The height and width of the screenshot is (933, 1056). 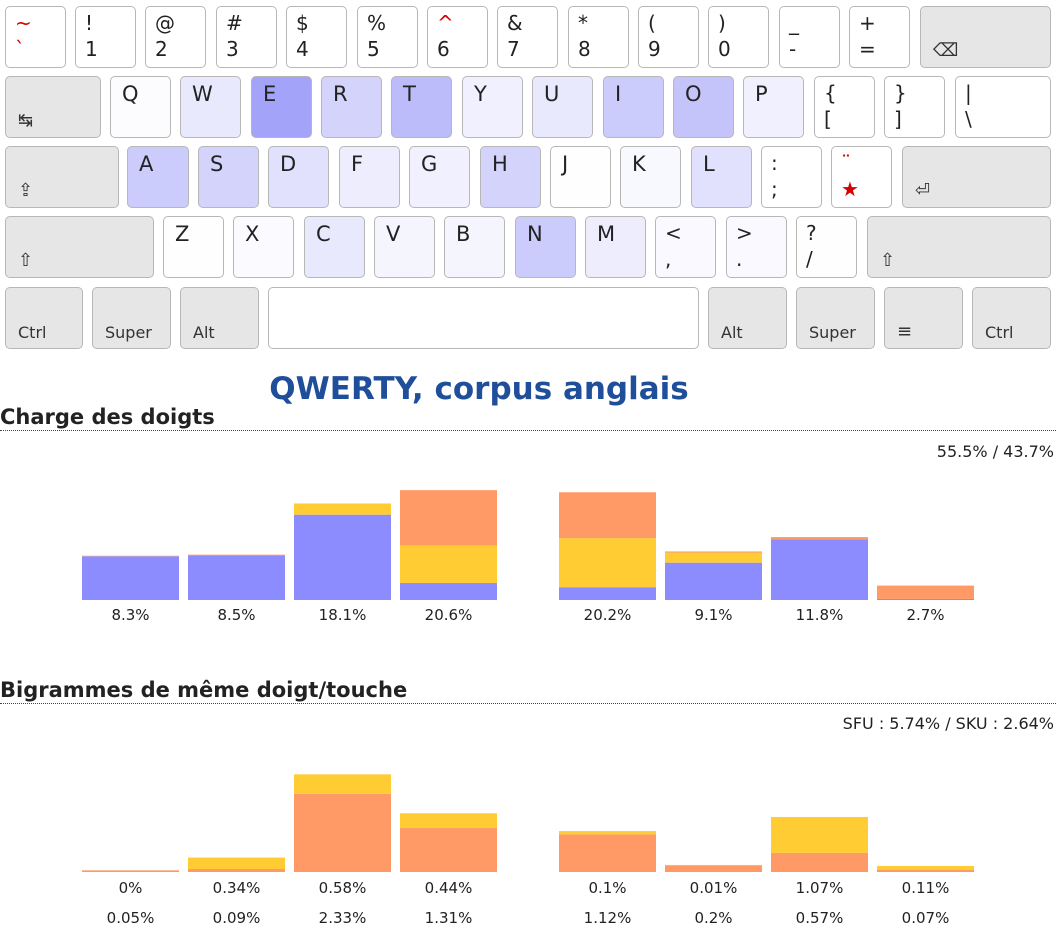 I want to click on bar-value-label: 9.1%, so click(x=713, y=615).